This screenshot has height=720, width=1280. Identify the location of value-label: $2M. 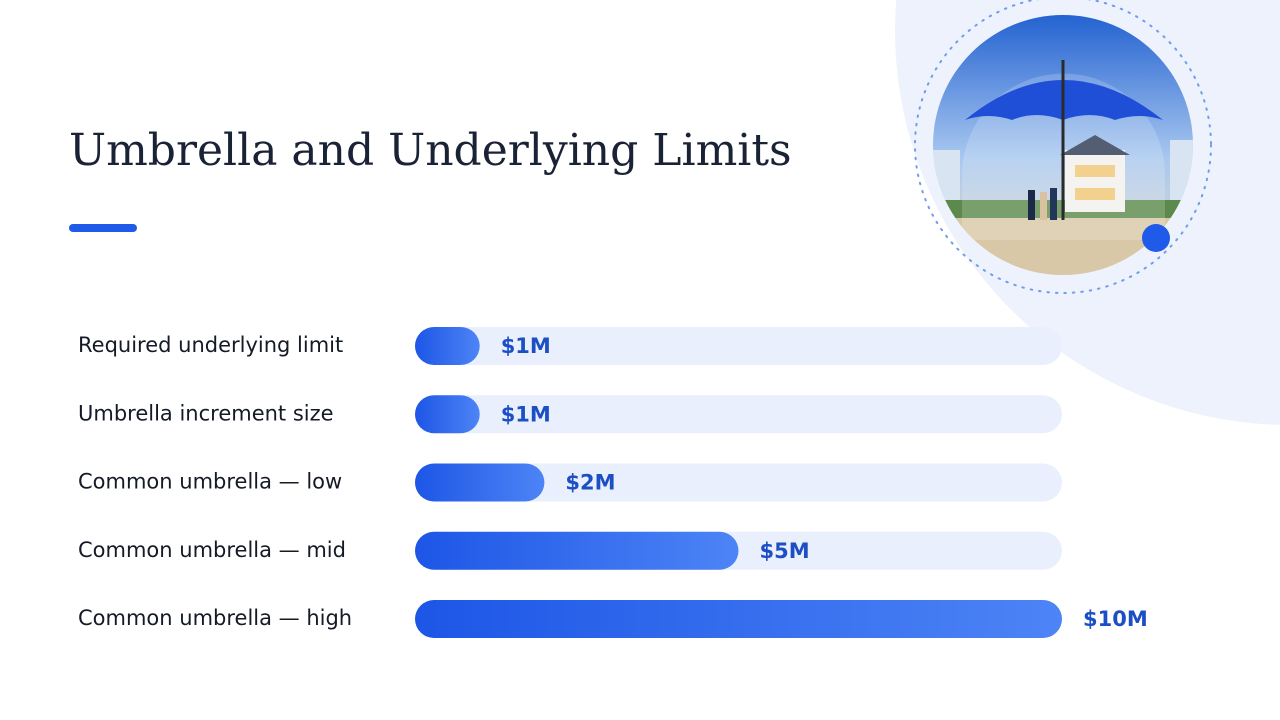
(590, 483).